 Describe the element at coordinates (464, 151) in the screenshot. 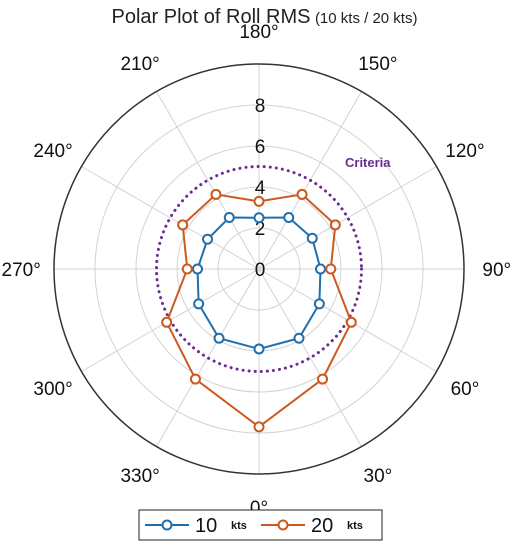

I see `angle-tick-label: 120°` at that location.